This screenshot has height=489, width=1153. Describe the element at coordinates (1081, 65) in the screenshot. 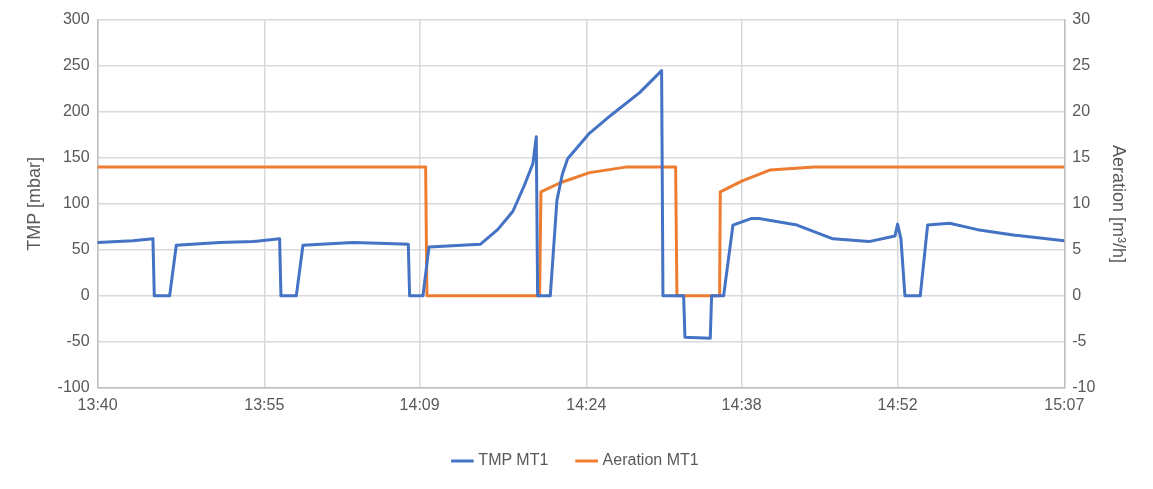

I see `y2-tick-label: 25` at that location.